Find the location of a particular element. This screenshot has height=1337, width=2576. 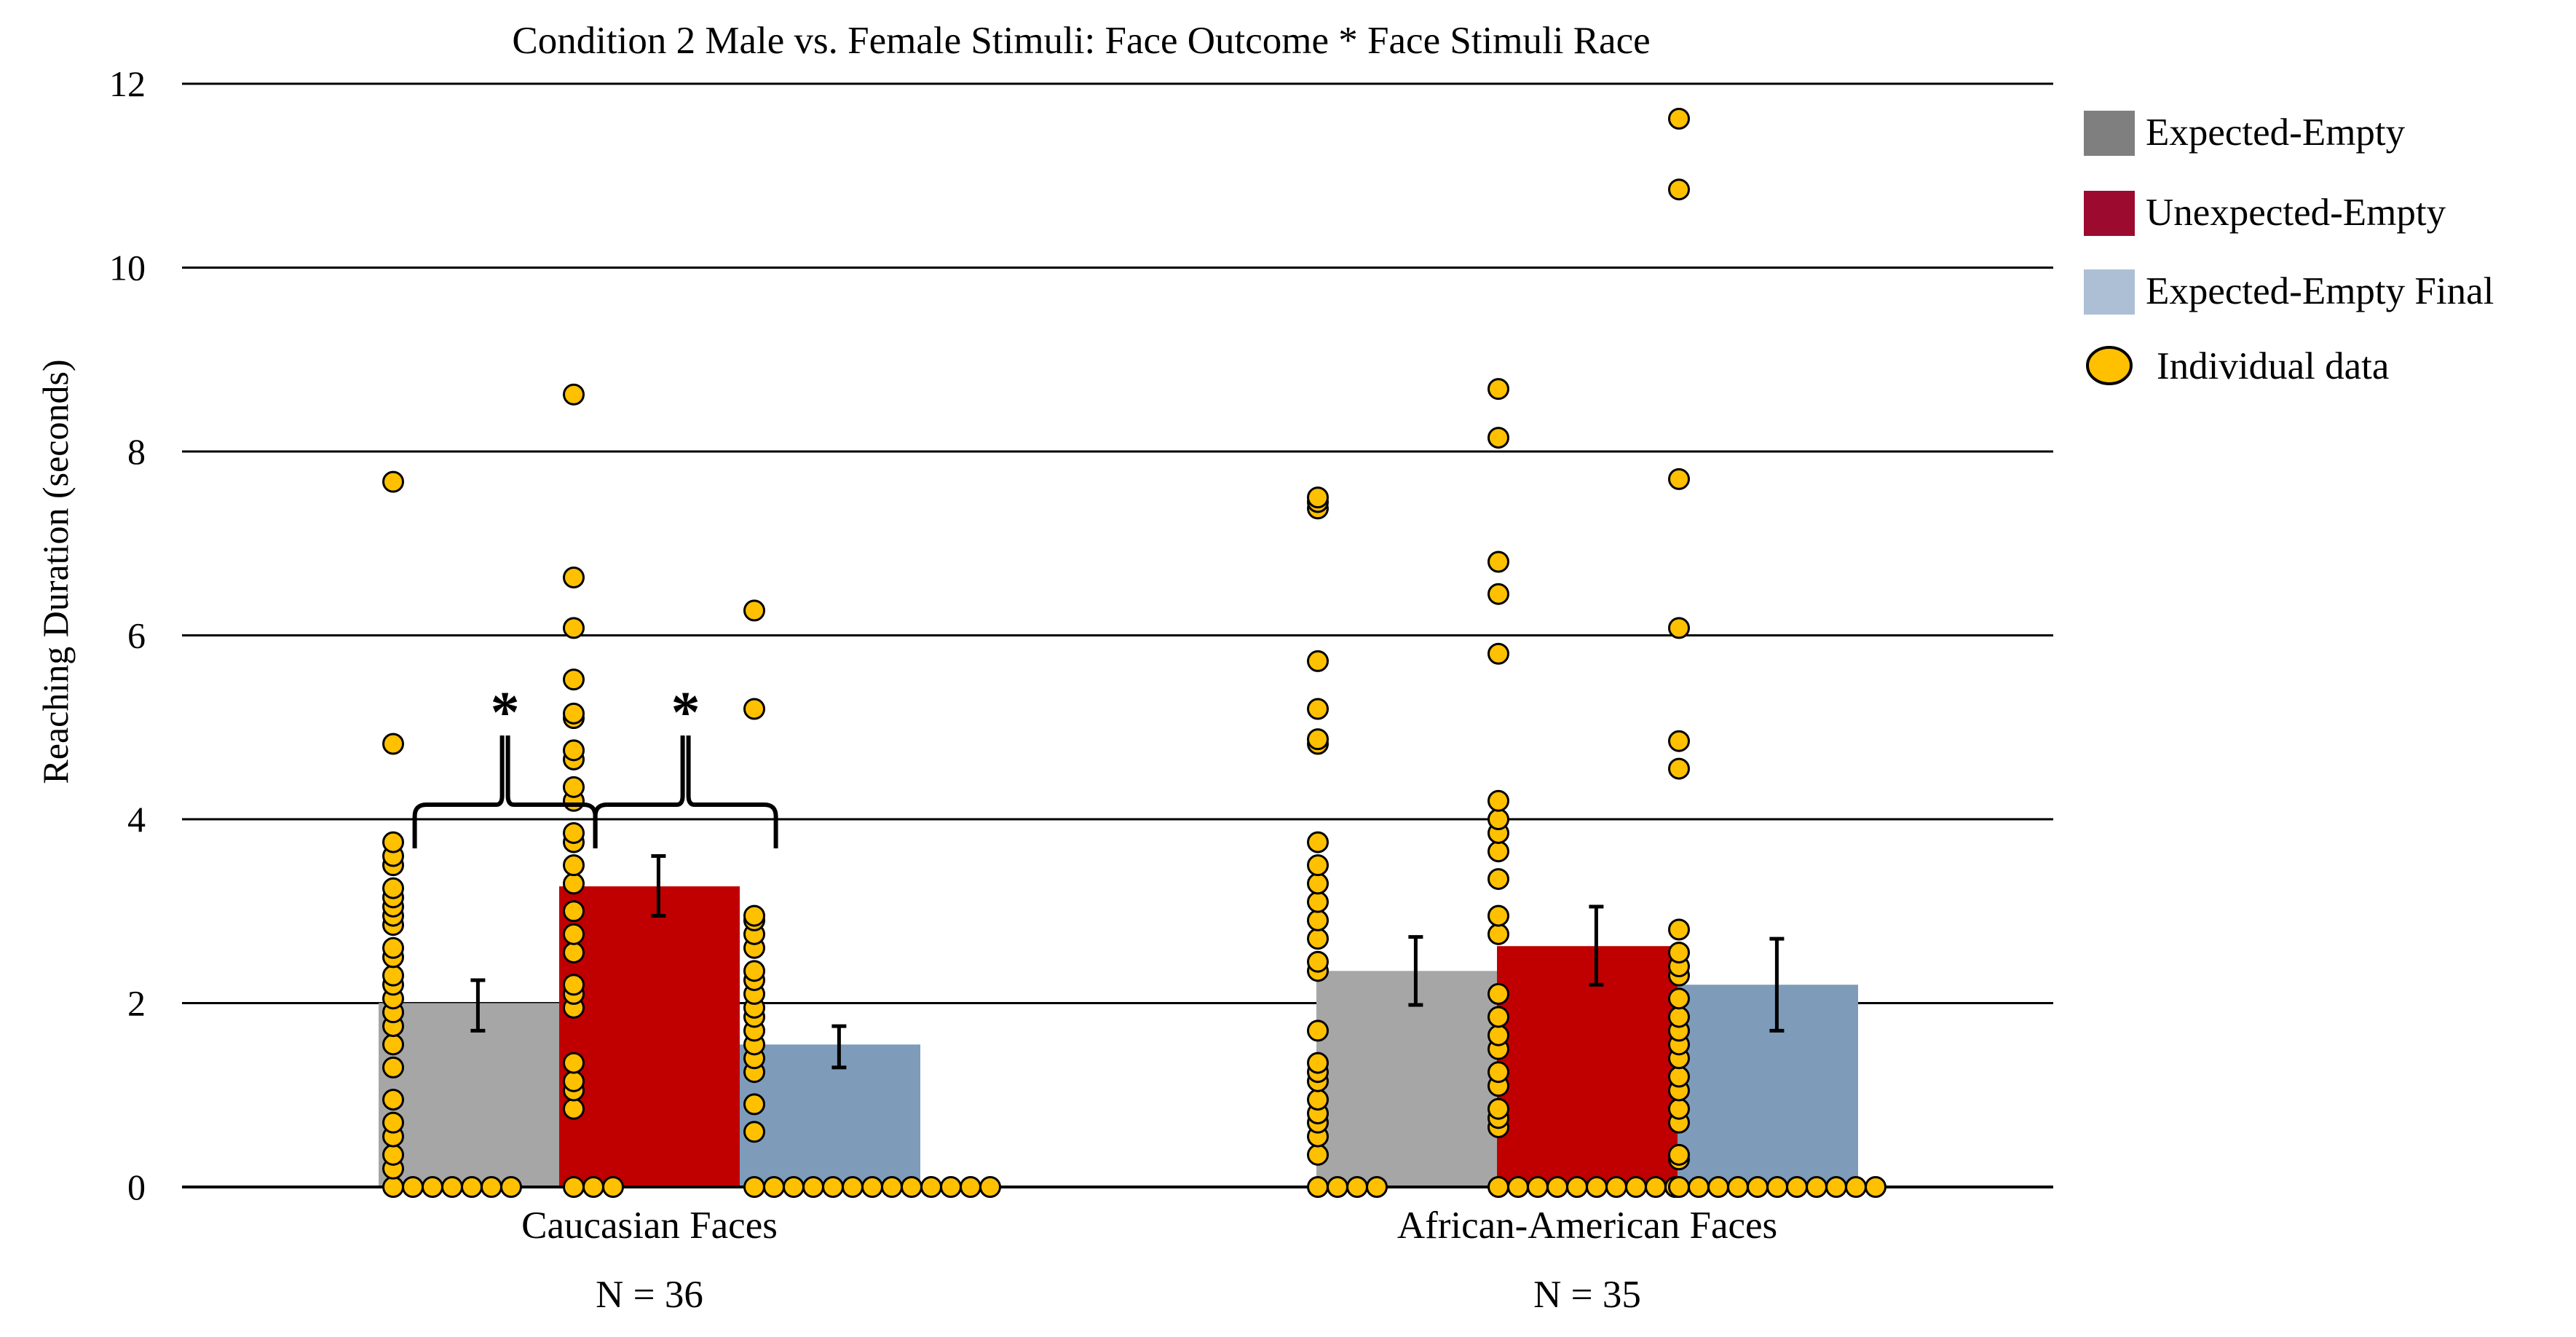

legend-swatch-individual-data is located at coordinates (2110, 365).